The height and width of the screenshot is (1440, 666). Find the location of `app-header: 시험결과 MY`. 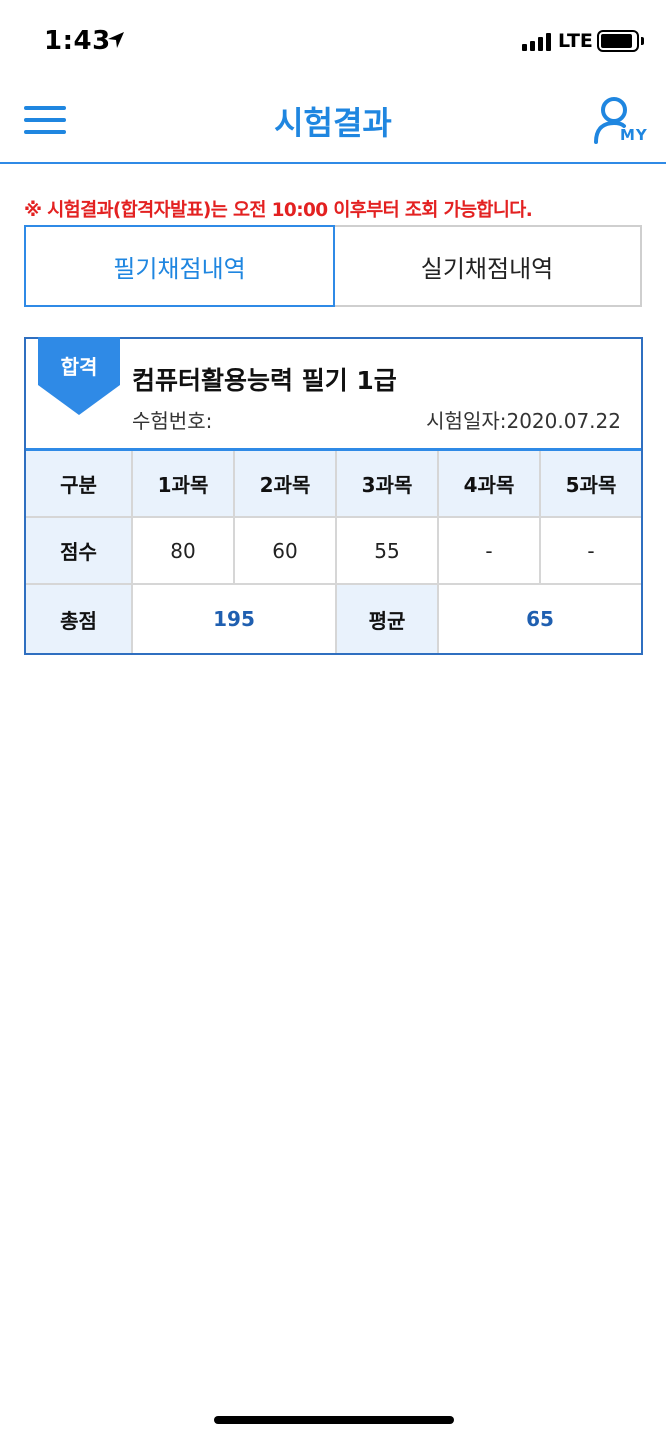

app-header: 시험결과 MY is located at coordinates (333, 123).